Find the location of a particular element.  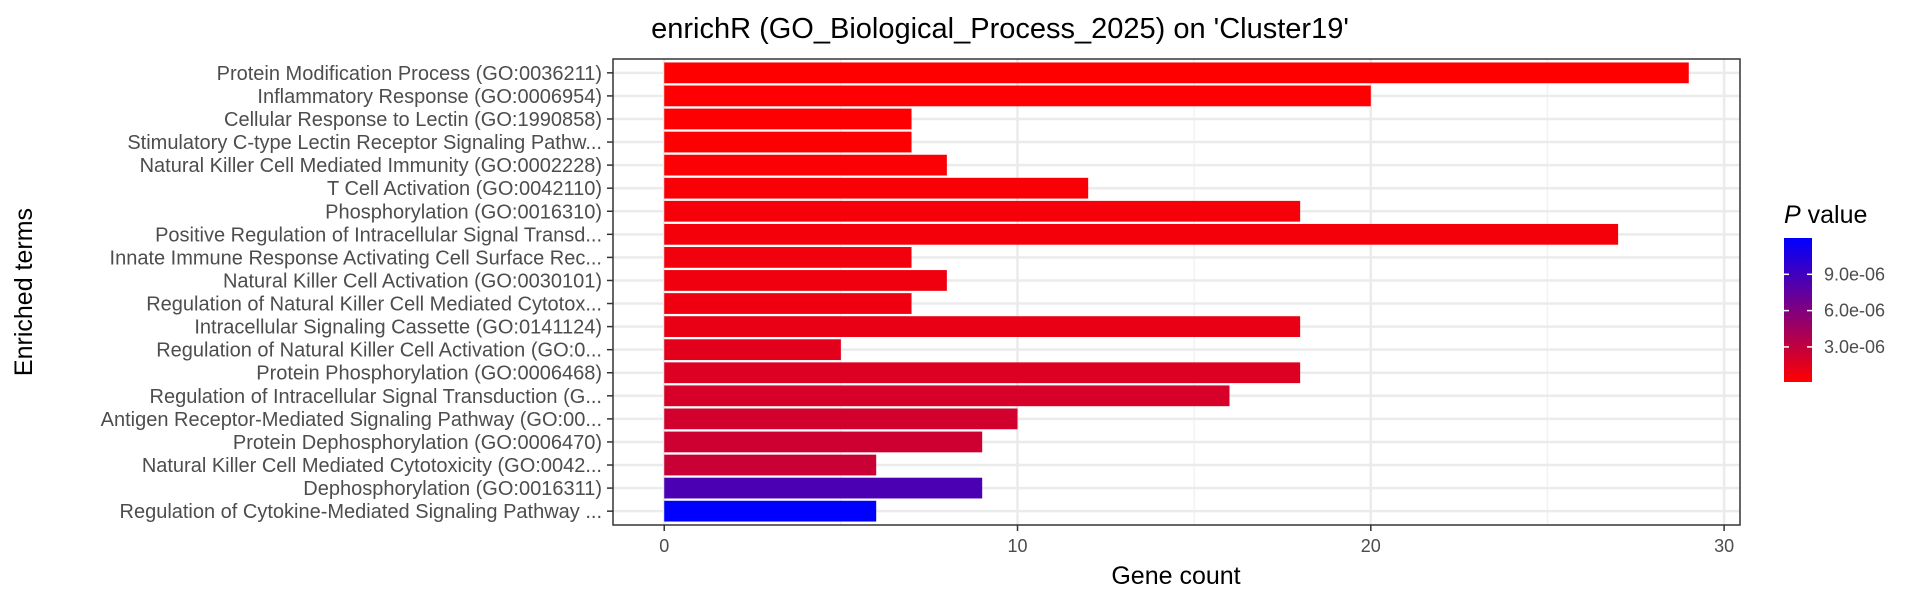

category-label: T Cell Activation (GO:0042110) is located at coordinates (464, 189).